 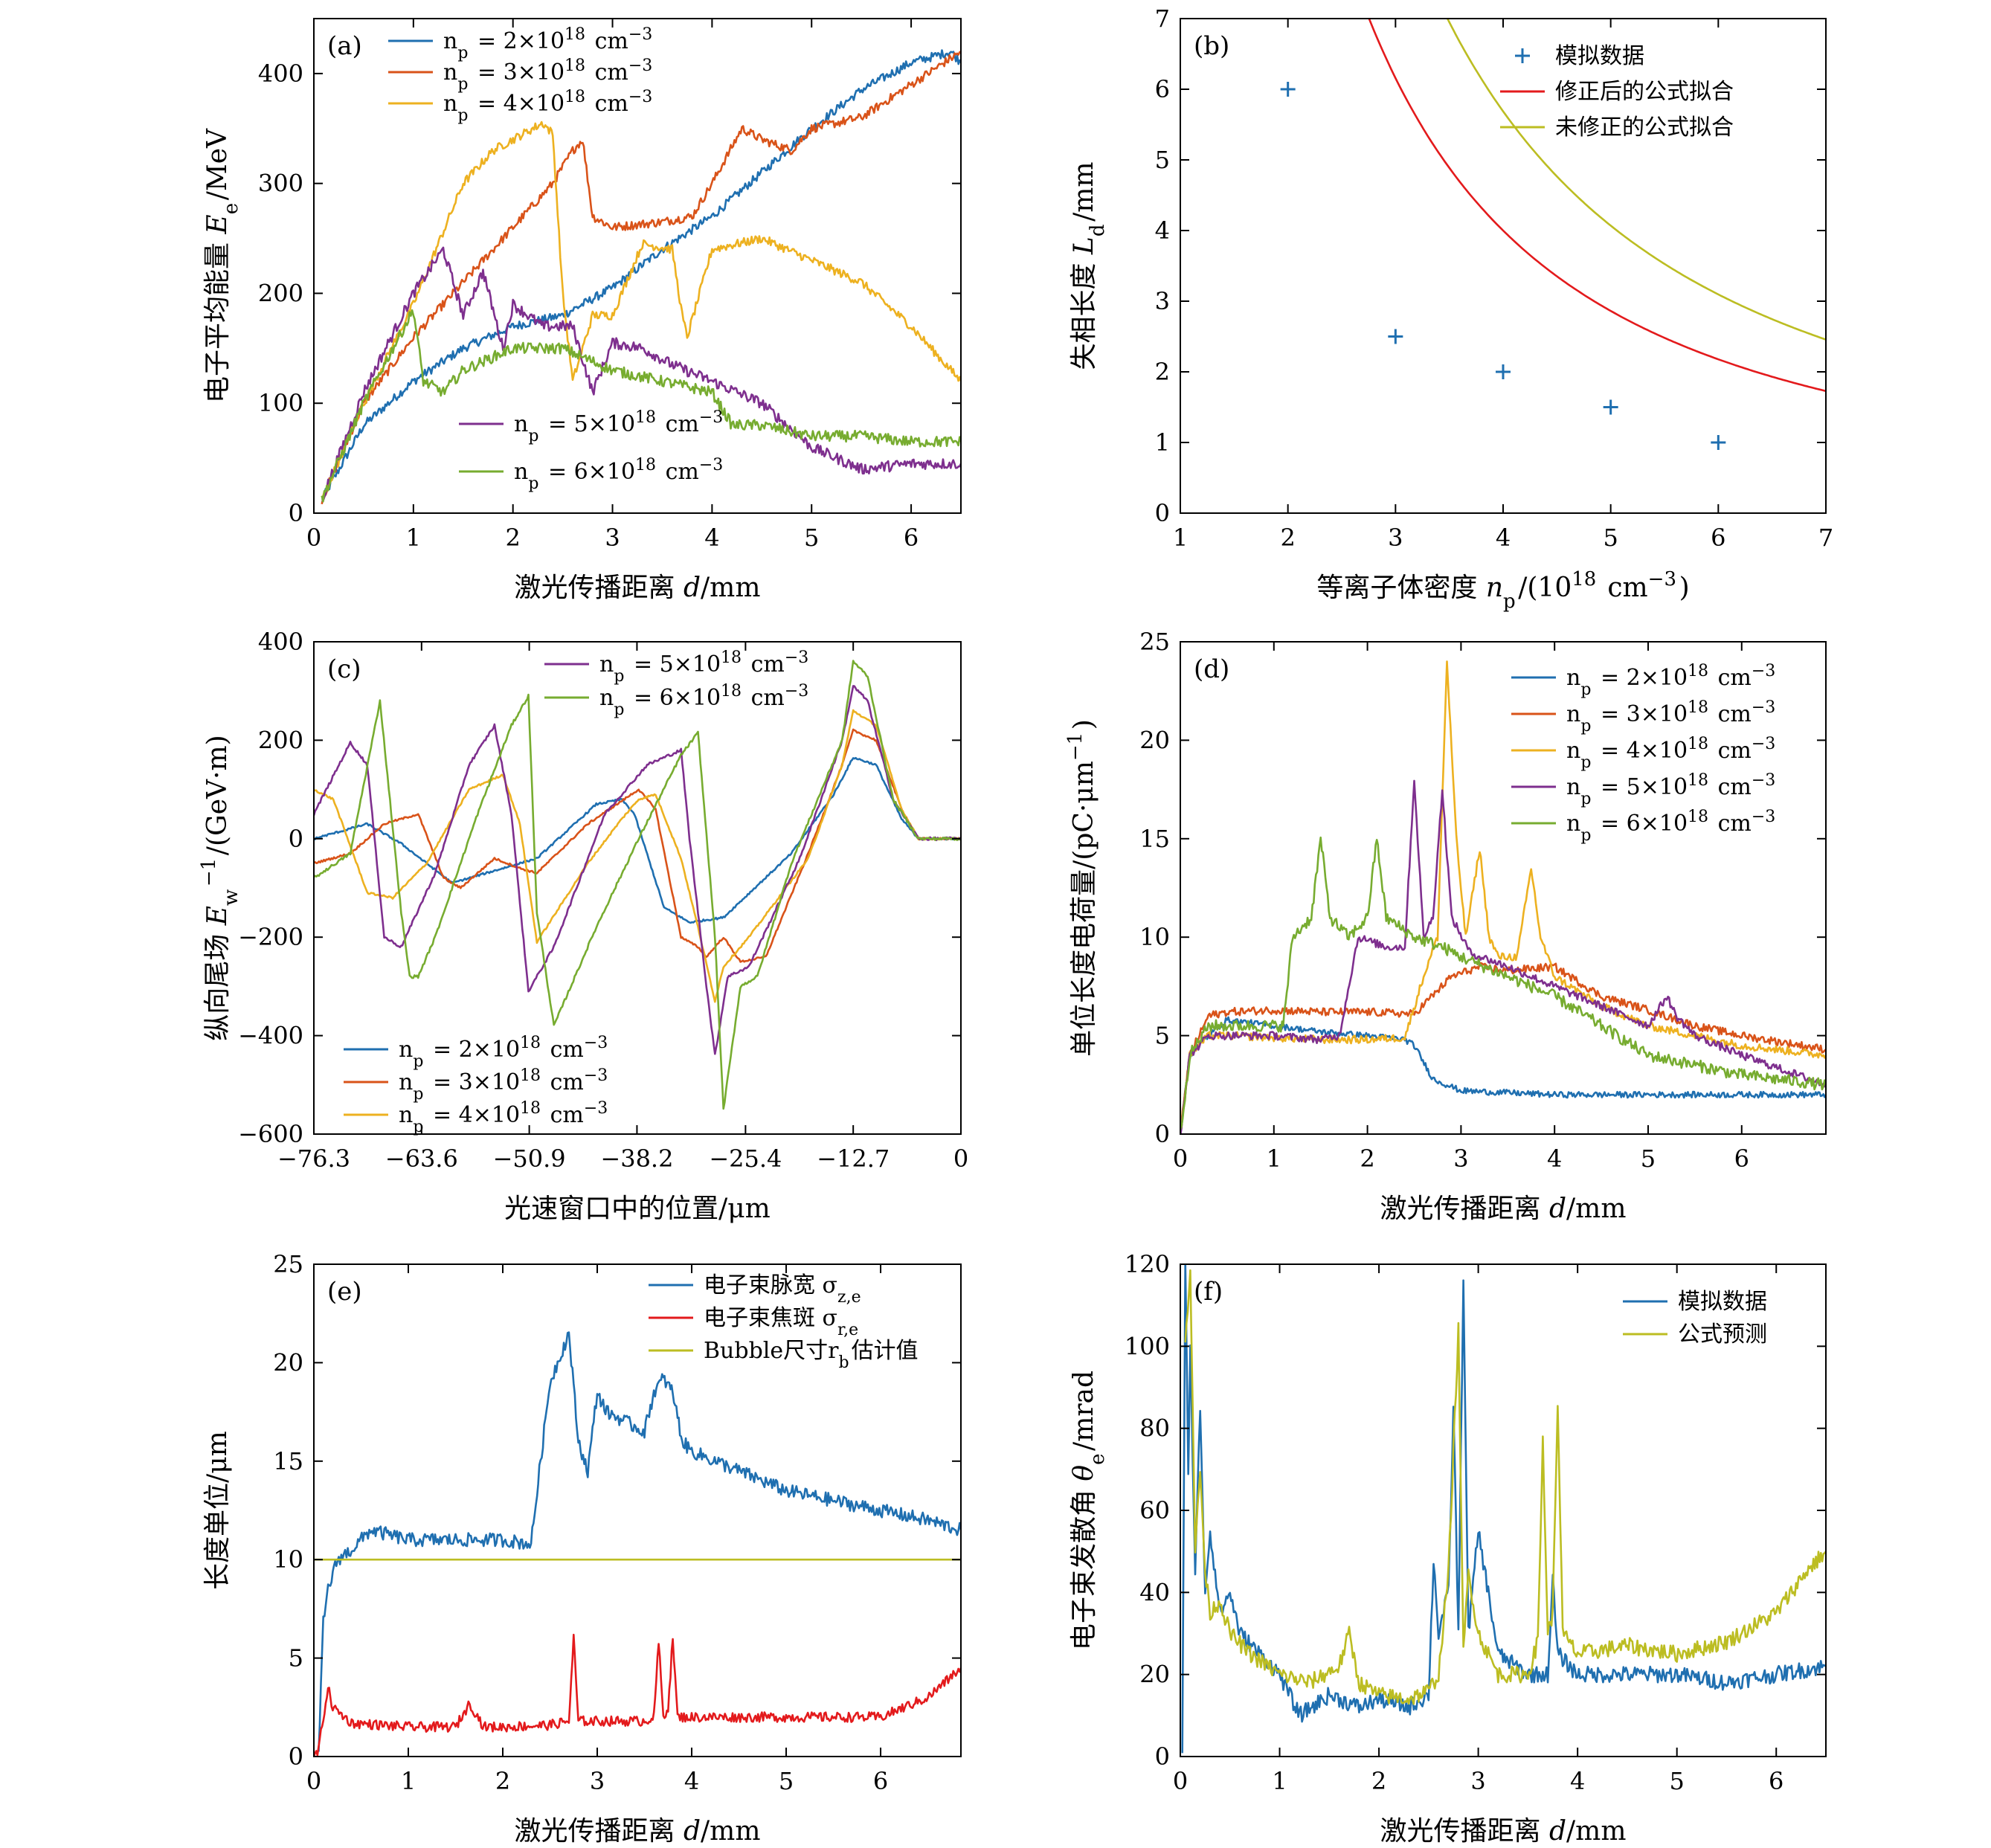 What do you see at coordinates (1089, 1510) in the screenshot?
I see `y-axis-label: 电子束发散角 θe /mrad` at bounding box center [1089, 1510].